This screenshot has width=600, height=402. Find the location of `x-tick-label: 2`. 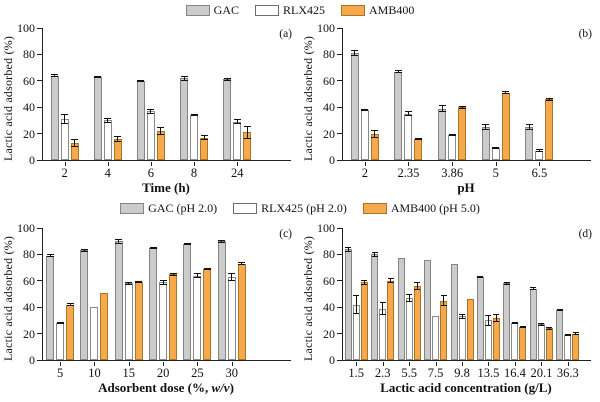

x-tick-label: 2 is located at coordinates (364, 173).